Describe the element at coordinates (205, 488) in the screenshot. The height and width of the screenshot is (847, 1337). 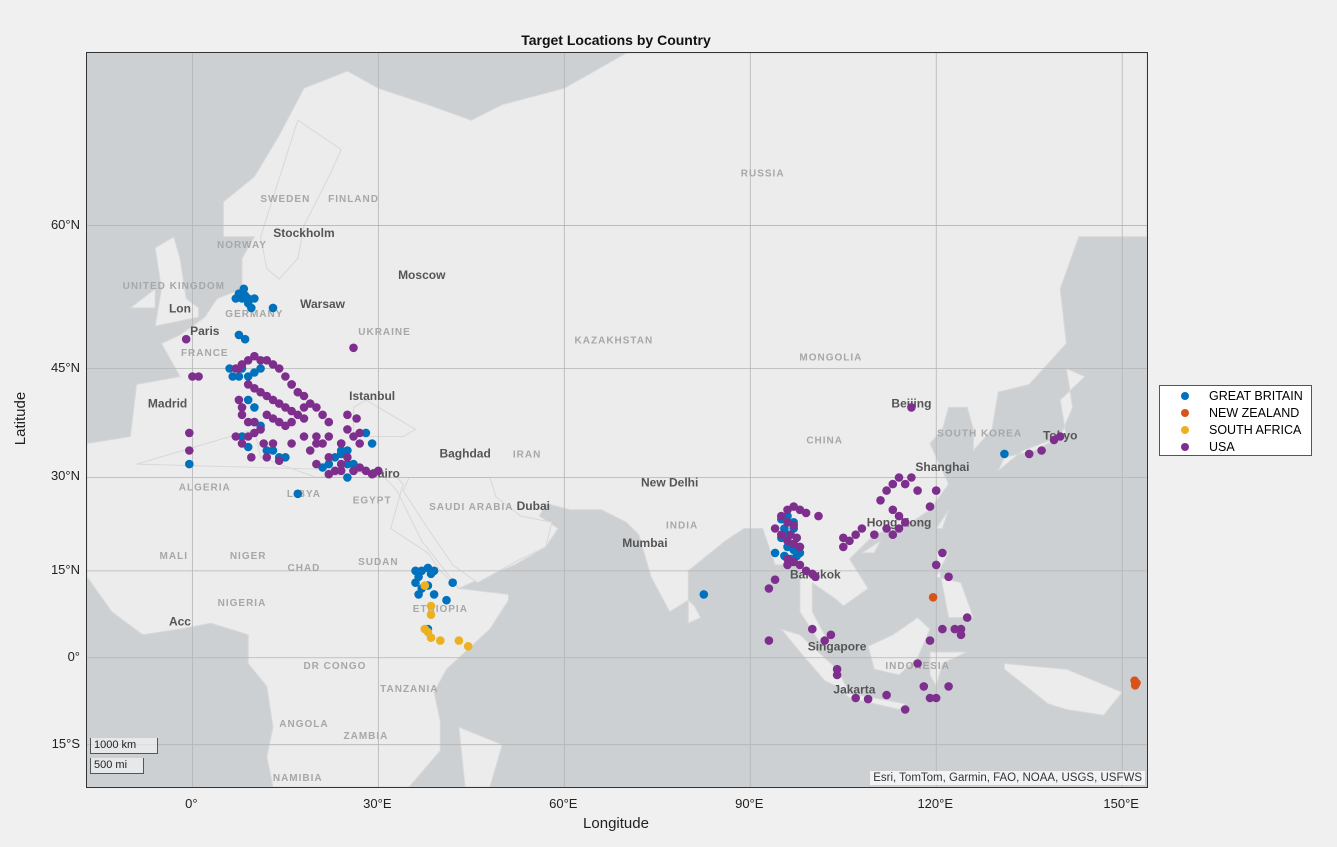
I see `place-label: ALGERIA` at that location.